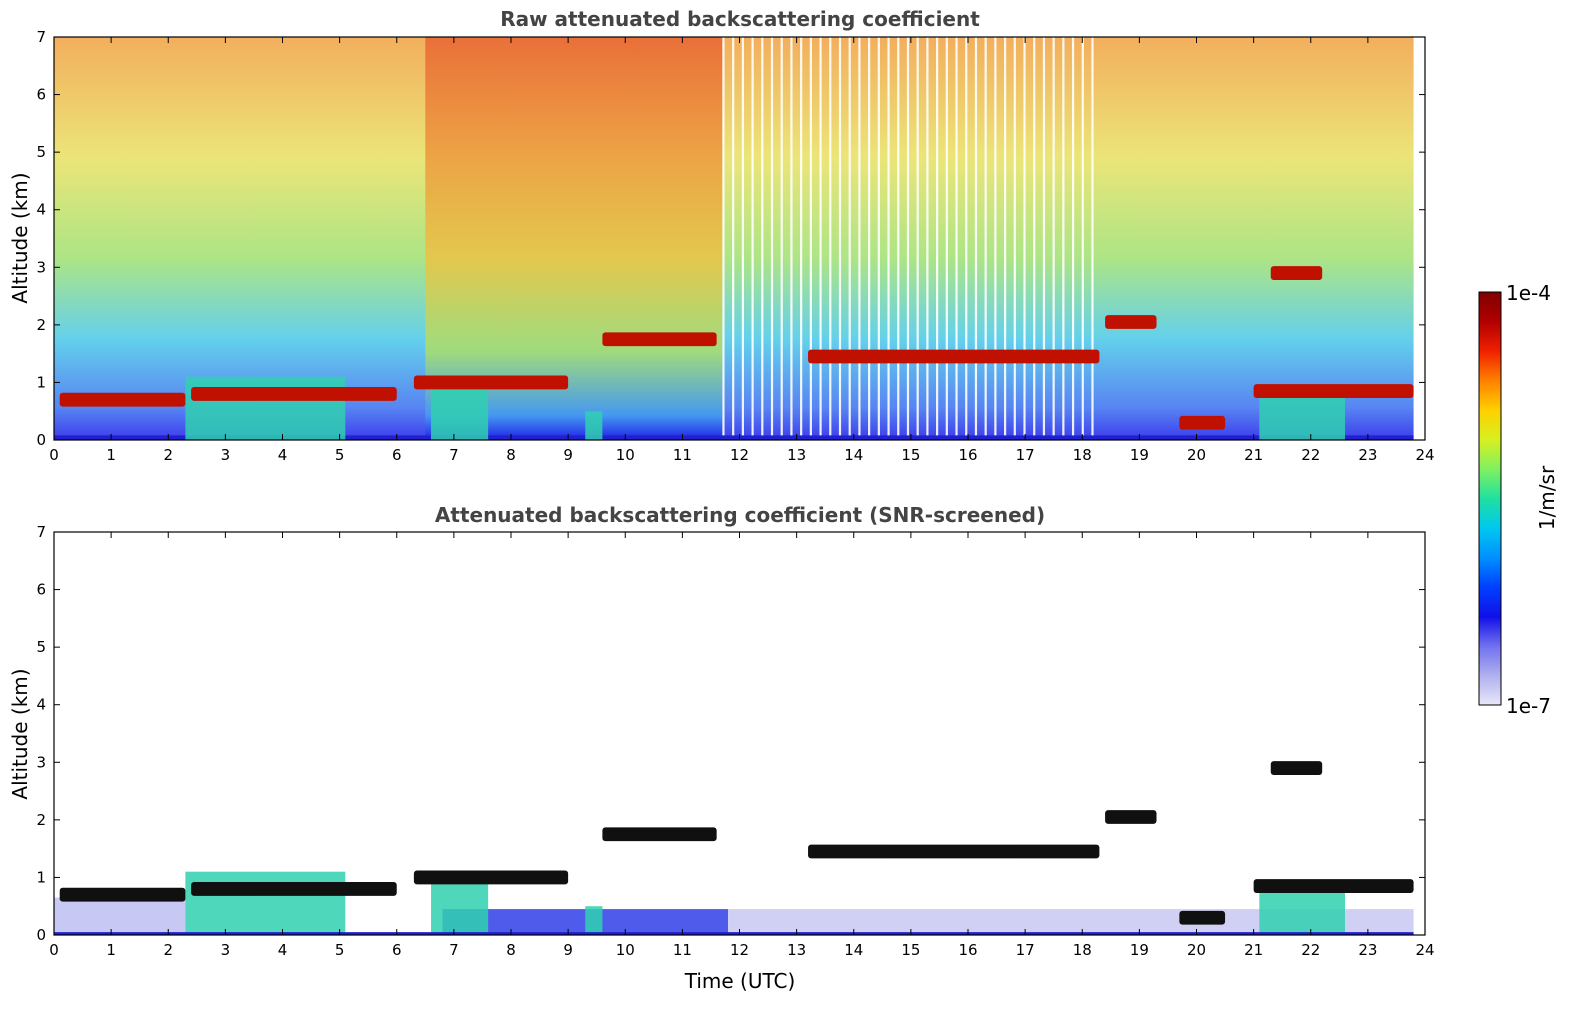  Describe the element at coordinates (511, 455) in the screenshot. I see `x-tick-label: 8` at that location.